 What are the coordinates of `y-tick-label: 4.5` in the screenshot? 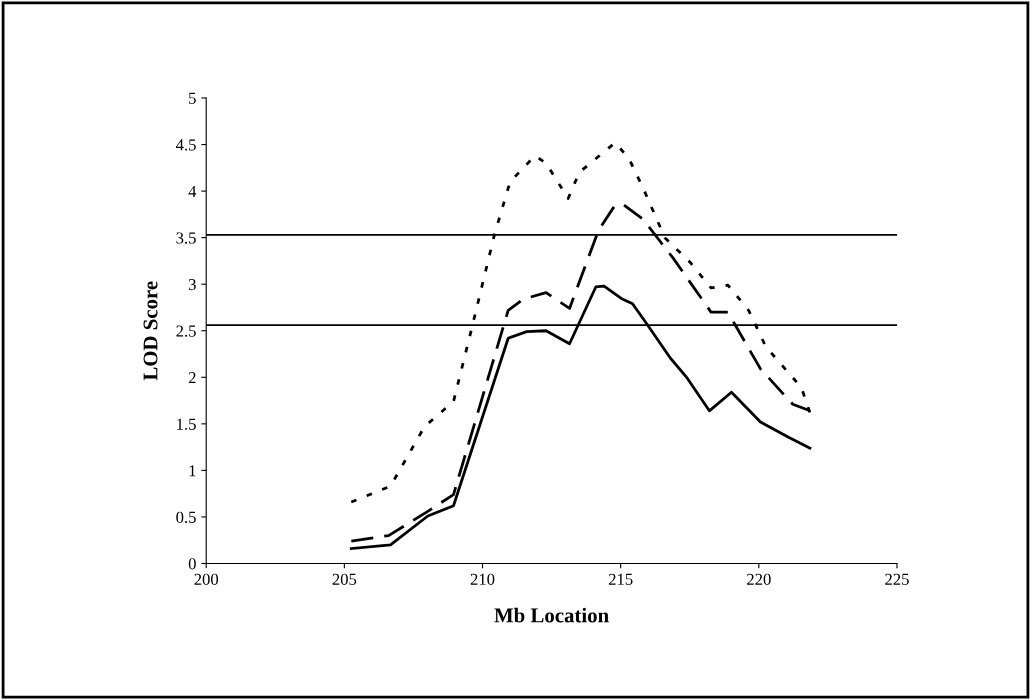 It's located at (185, 145).